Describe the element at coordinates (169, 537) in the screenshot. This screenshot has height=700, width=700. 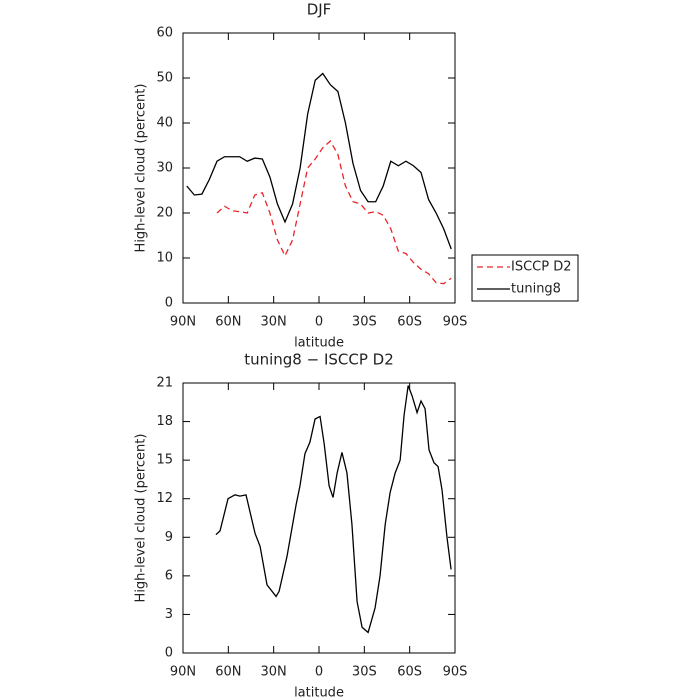
I see `y-tick-label: 9` at that location.